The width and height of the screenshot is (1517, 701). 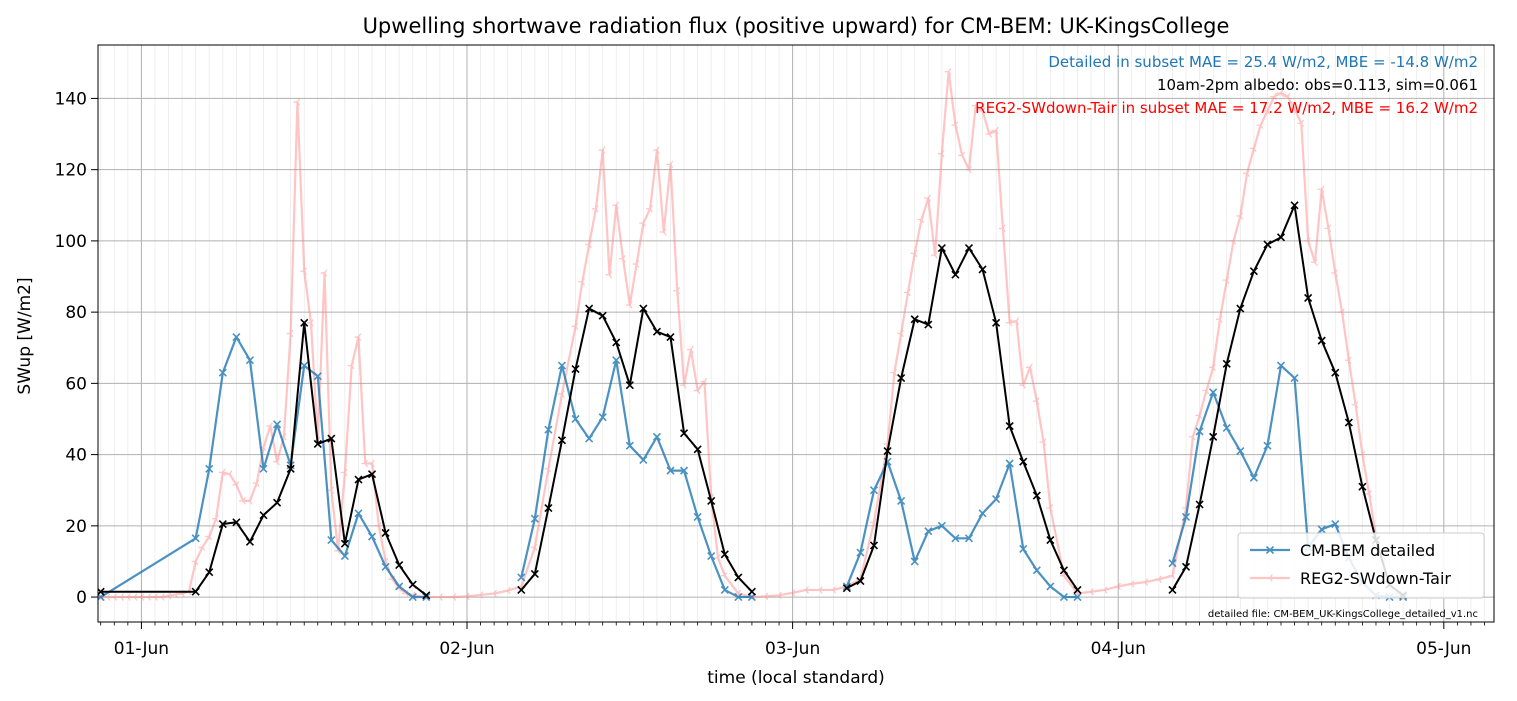 I want to click on x-tick-label: 01-Jun, so click(x=141, y=649).